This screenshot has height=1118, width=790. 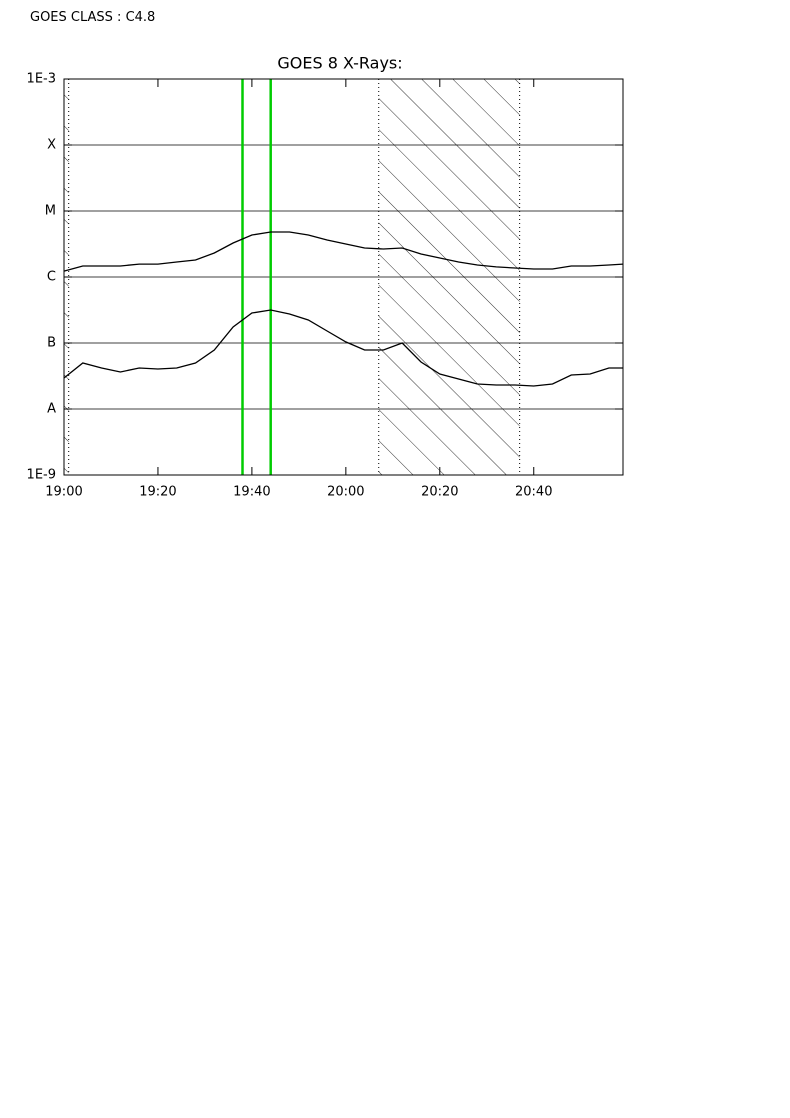 What do you see at coordinates (533, 492) in the screenshot?
I see `x-tick-label: 20:40` at bounding box center [533, 492].